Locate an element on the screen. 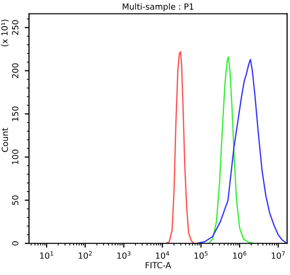  x-tick-label: 10$^{5}$ is located at coordinates (201, 255).